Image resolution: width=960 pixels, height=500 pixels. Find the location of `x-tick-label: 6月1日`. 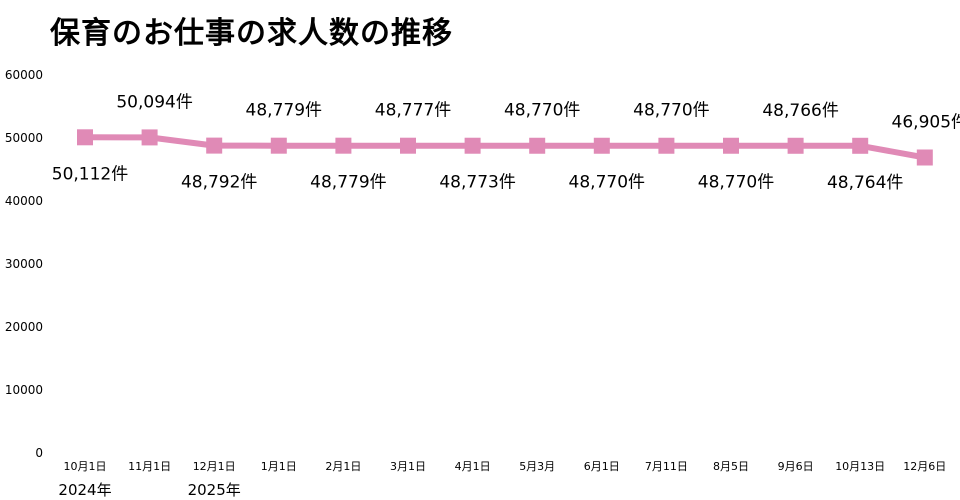

x-tick-label: 6月1日 is located at coordinates (602, 466).